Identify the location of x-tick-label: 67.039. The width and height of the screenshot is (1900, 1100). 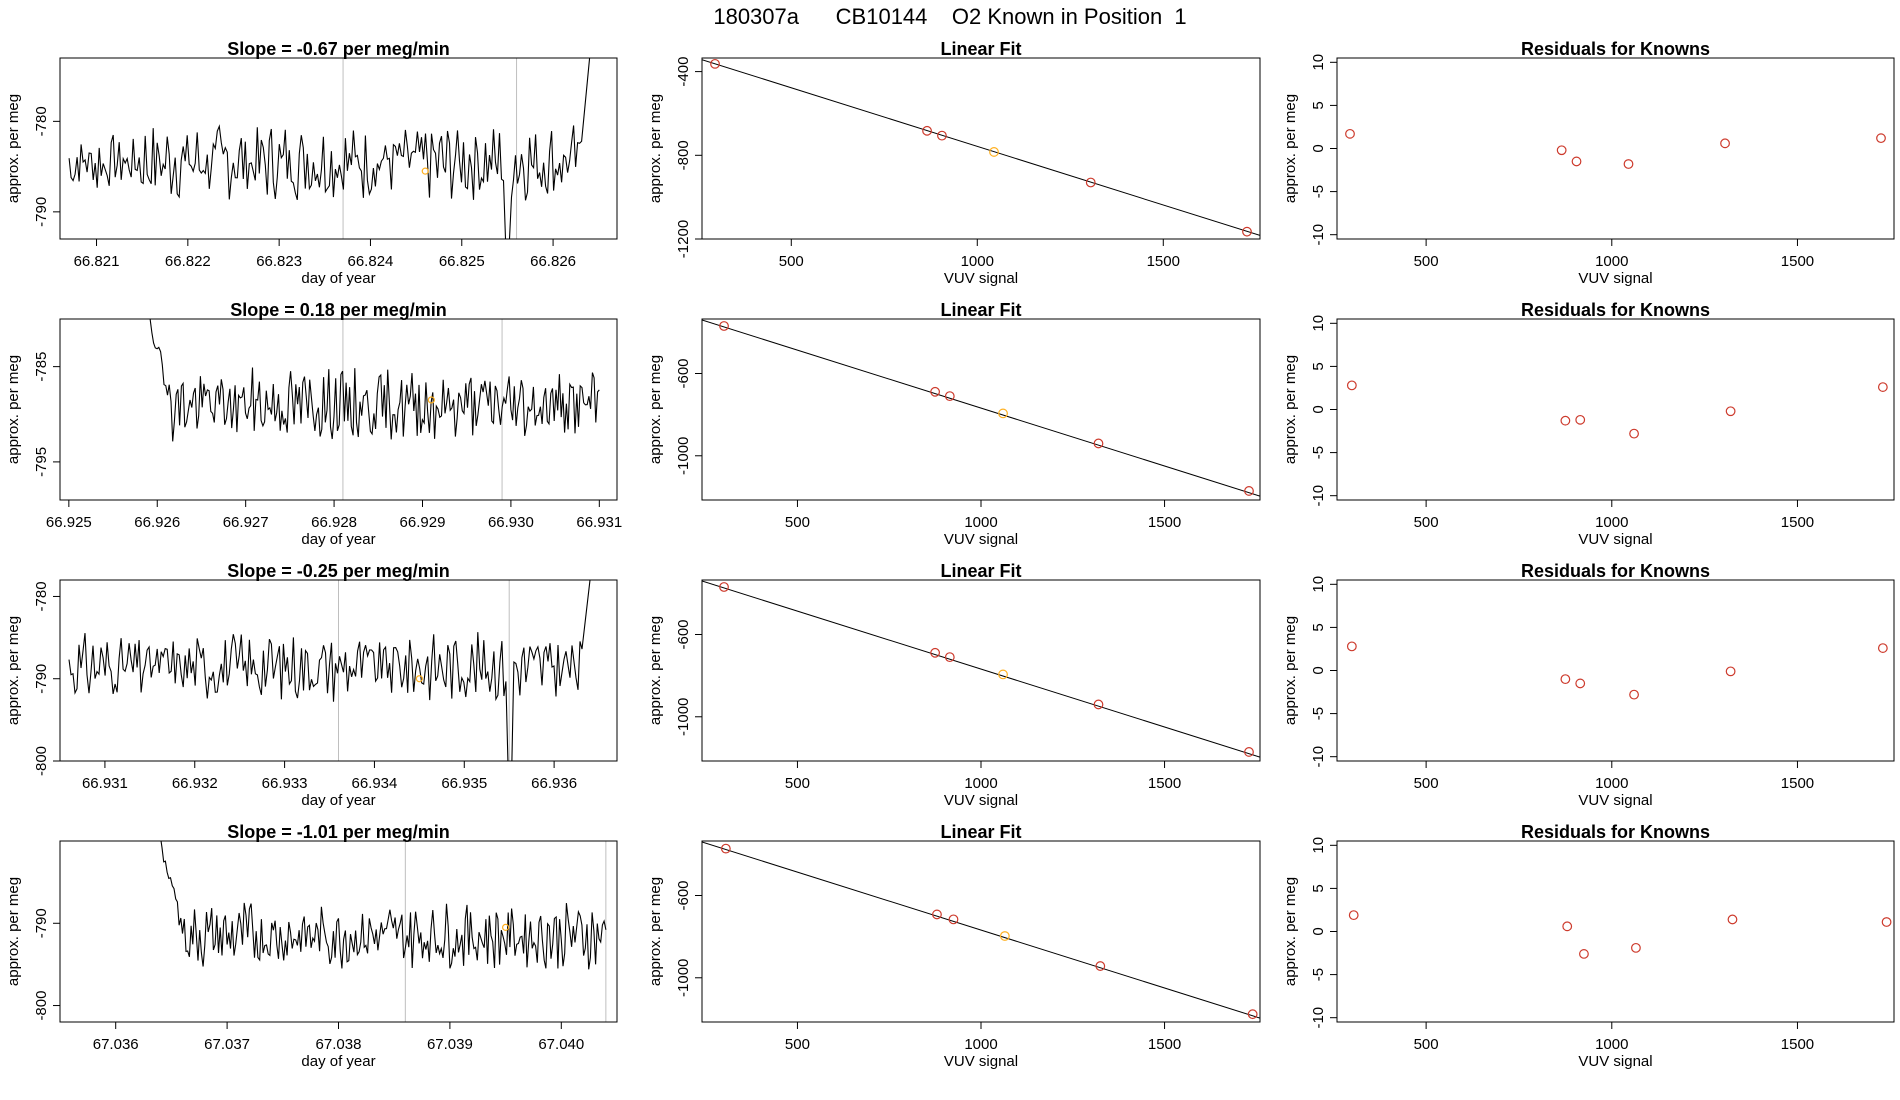
(450, 1044).